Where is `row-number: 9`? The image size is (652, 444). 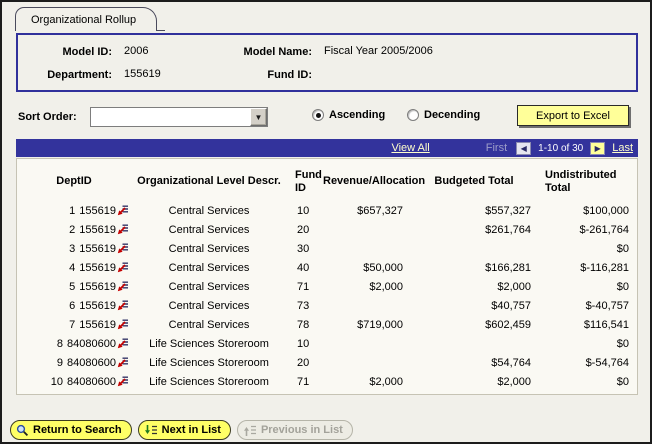 row-number: 9 is located at coordinates (60, 363).